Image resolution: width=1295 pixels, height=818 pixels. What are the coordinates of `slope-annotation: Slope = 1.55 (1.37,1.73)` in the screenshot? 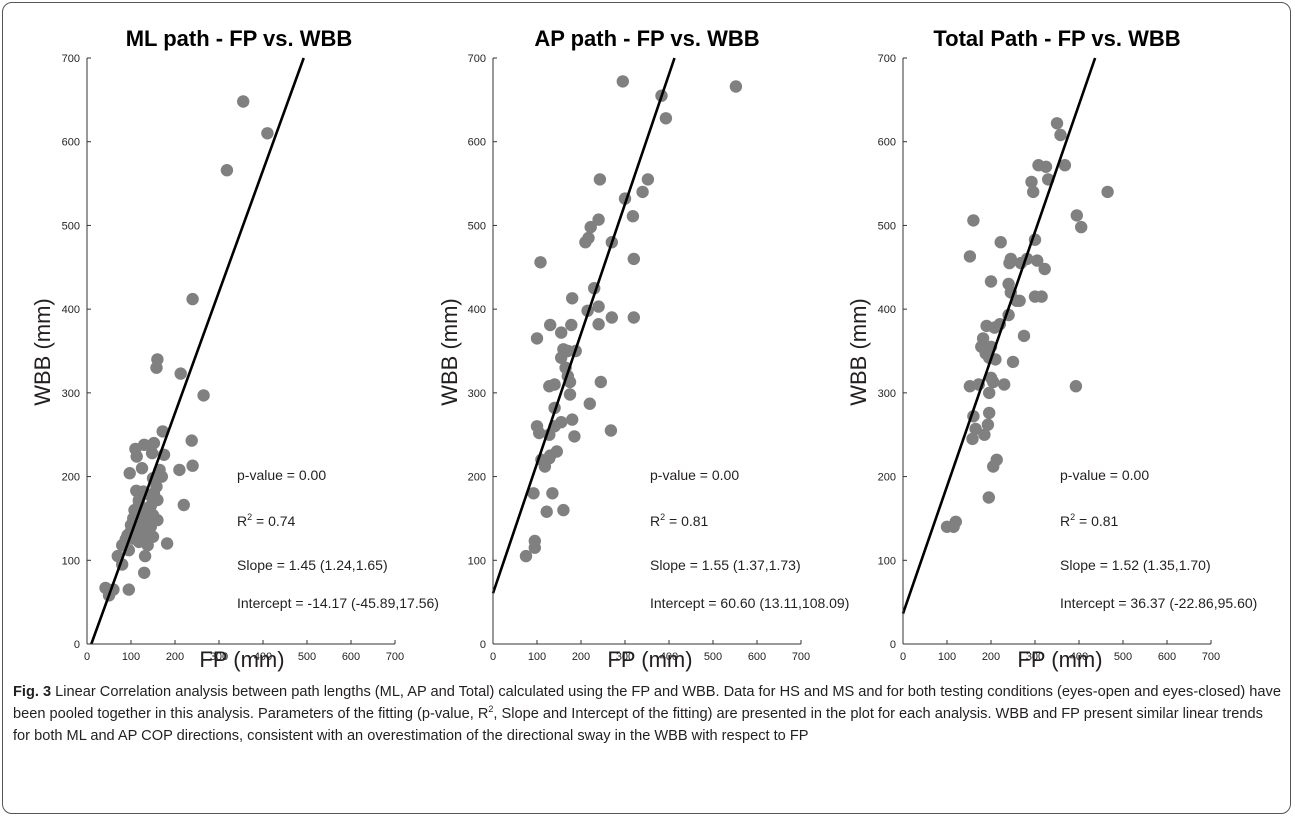 It's located at (725, 565).